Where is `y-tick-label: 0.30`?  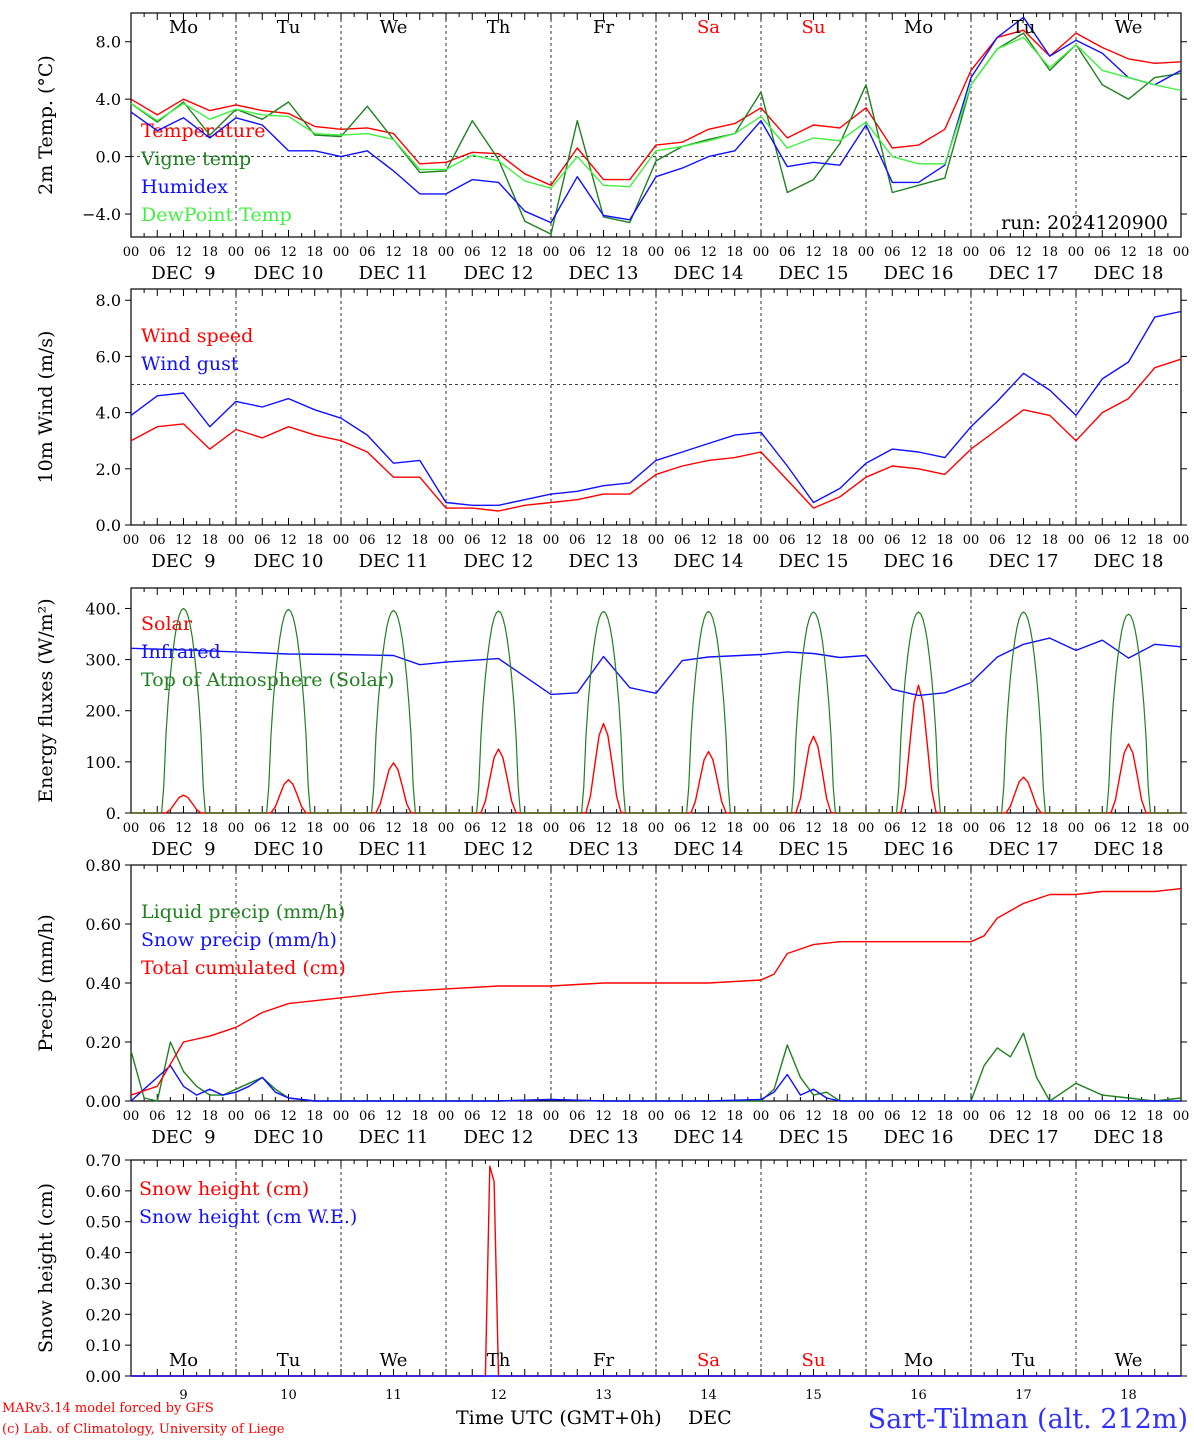
y-tick-label: 0.30 is located at coordinates (103, 1283).